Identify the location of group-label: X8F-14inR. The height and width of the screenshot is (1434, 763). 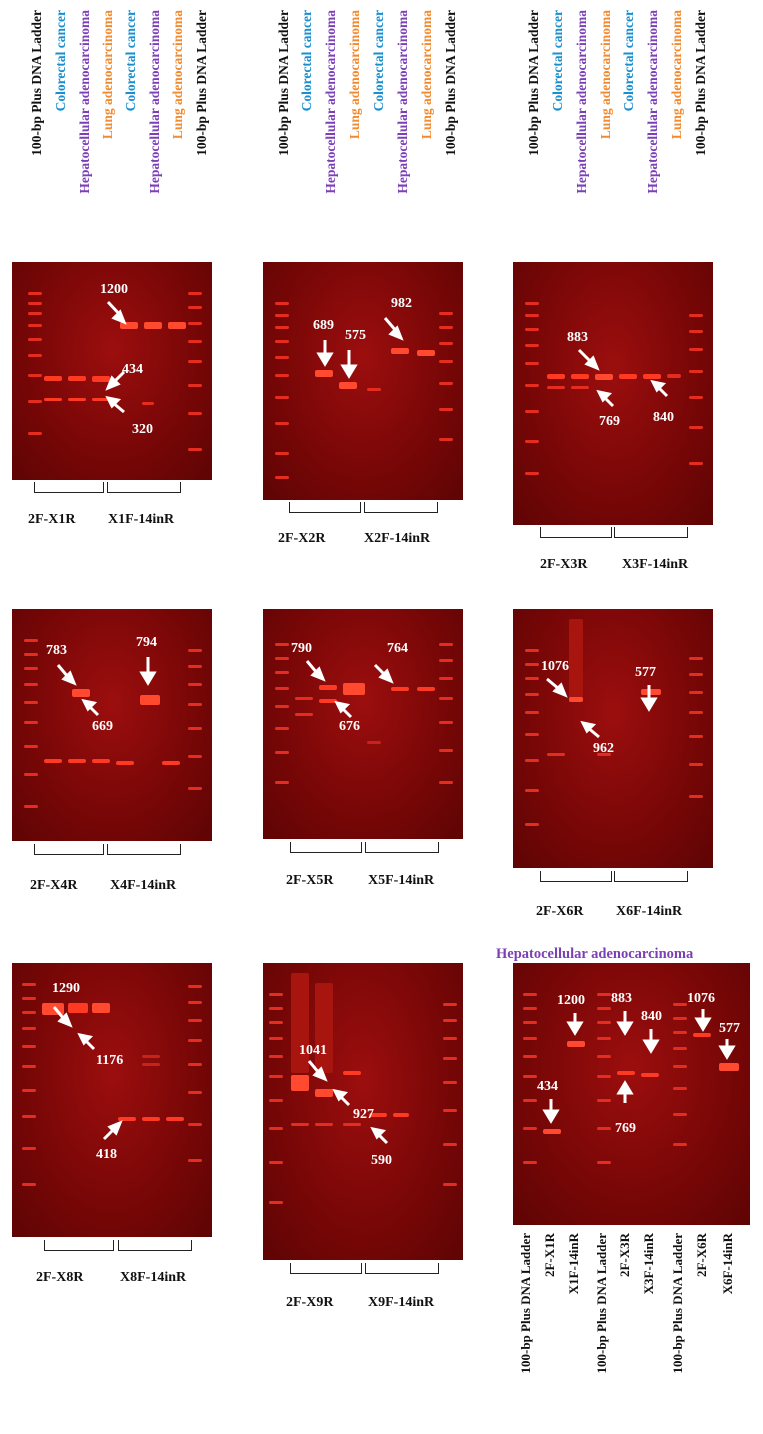
(153, 1277).